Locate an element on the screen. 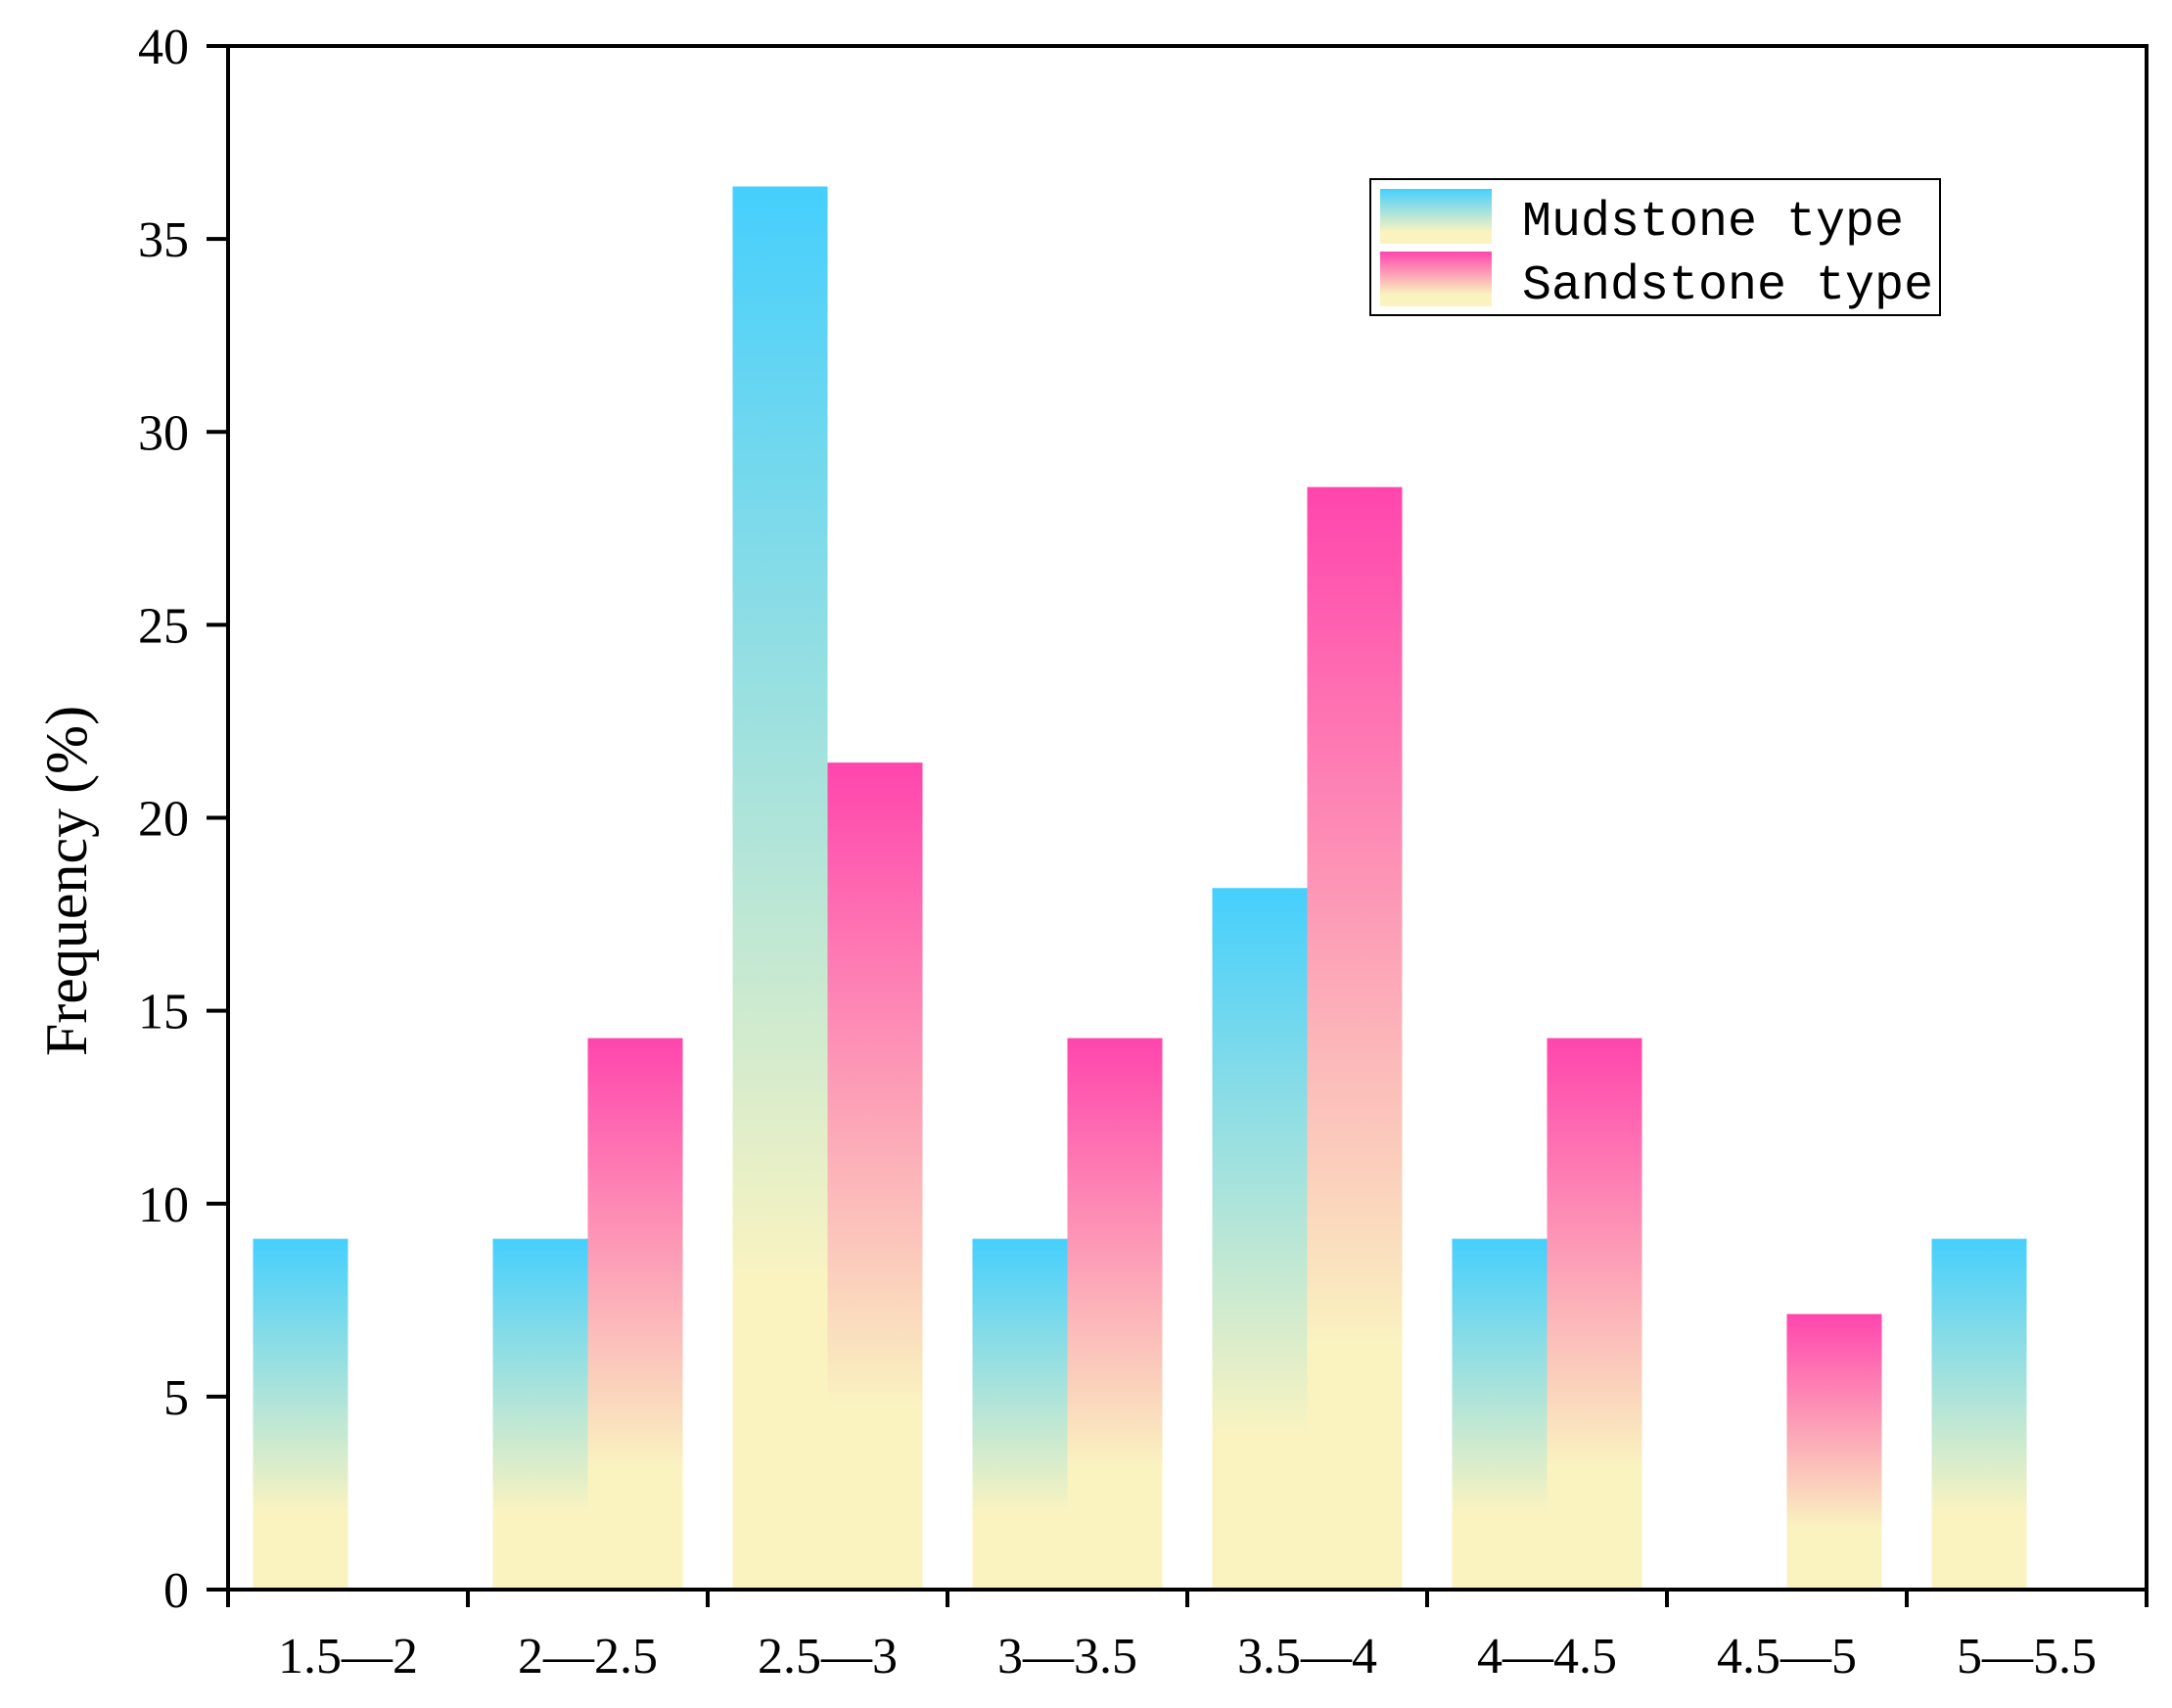 The width and height of the screenshot is (2172, 1708). y-tick-label: 10 is located at coordinates (163, 1205).